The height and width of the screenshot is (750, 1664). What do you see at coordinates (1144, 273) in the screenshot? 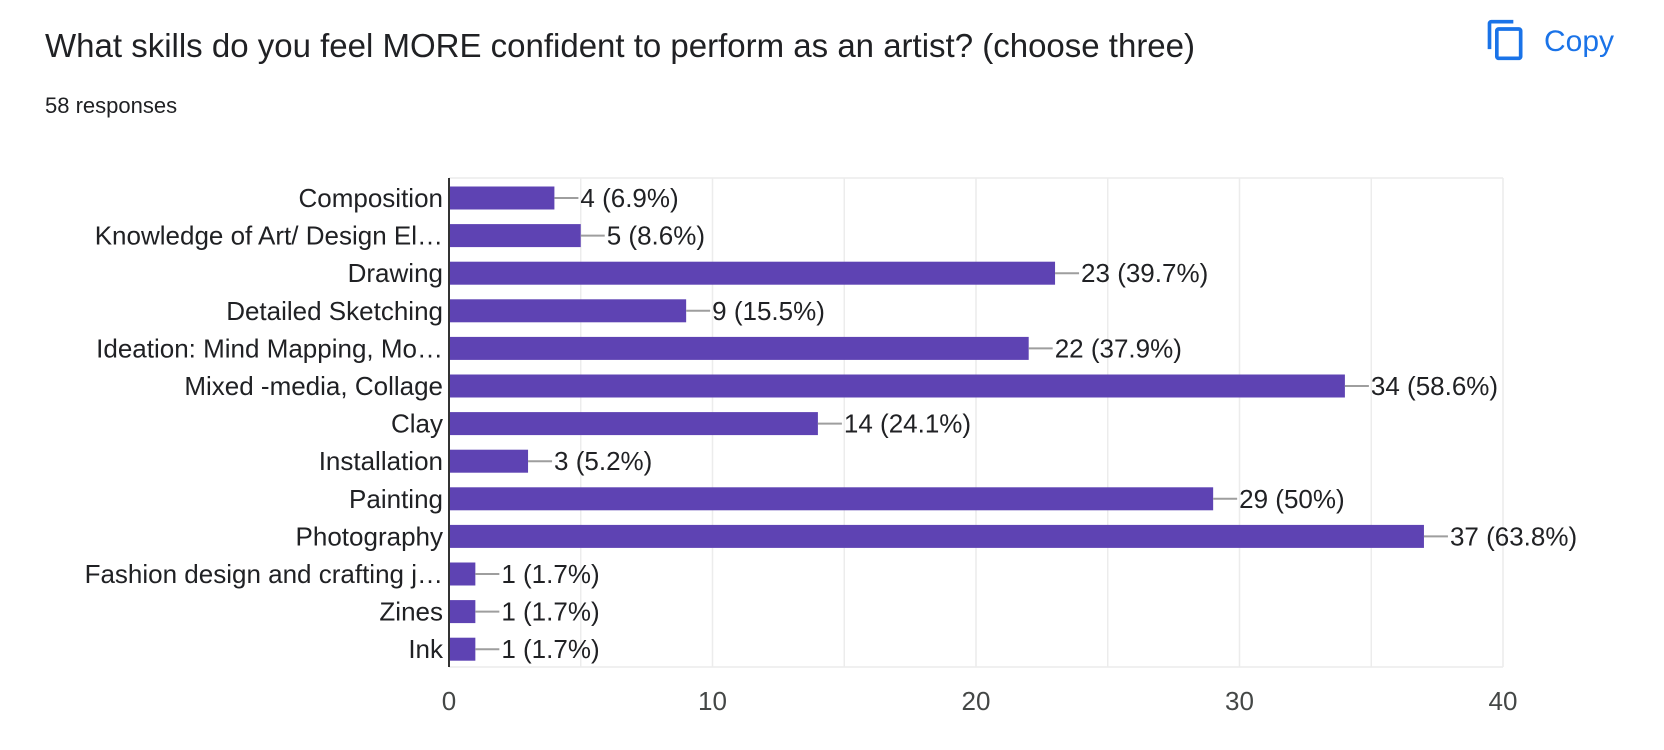
I see `data-label: 23 (39.7%)` at bounding box center [1144, 273].